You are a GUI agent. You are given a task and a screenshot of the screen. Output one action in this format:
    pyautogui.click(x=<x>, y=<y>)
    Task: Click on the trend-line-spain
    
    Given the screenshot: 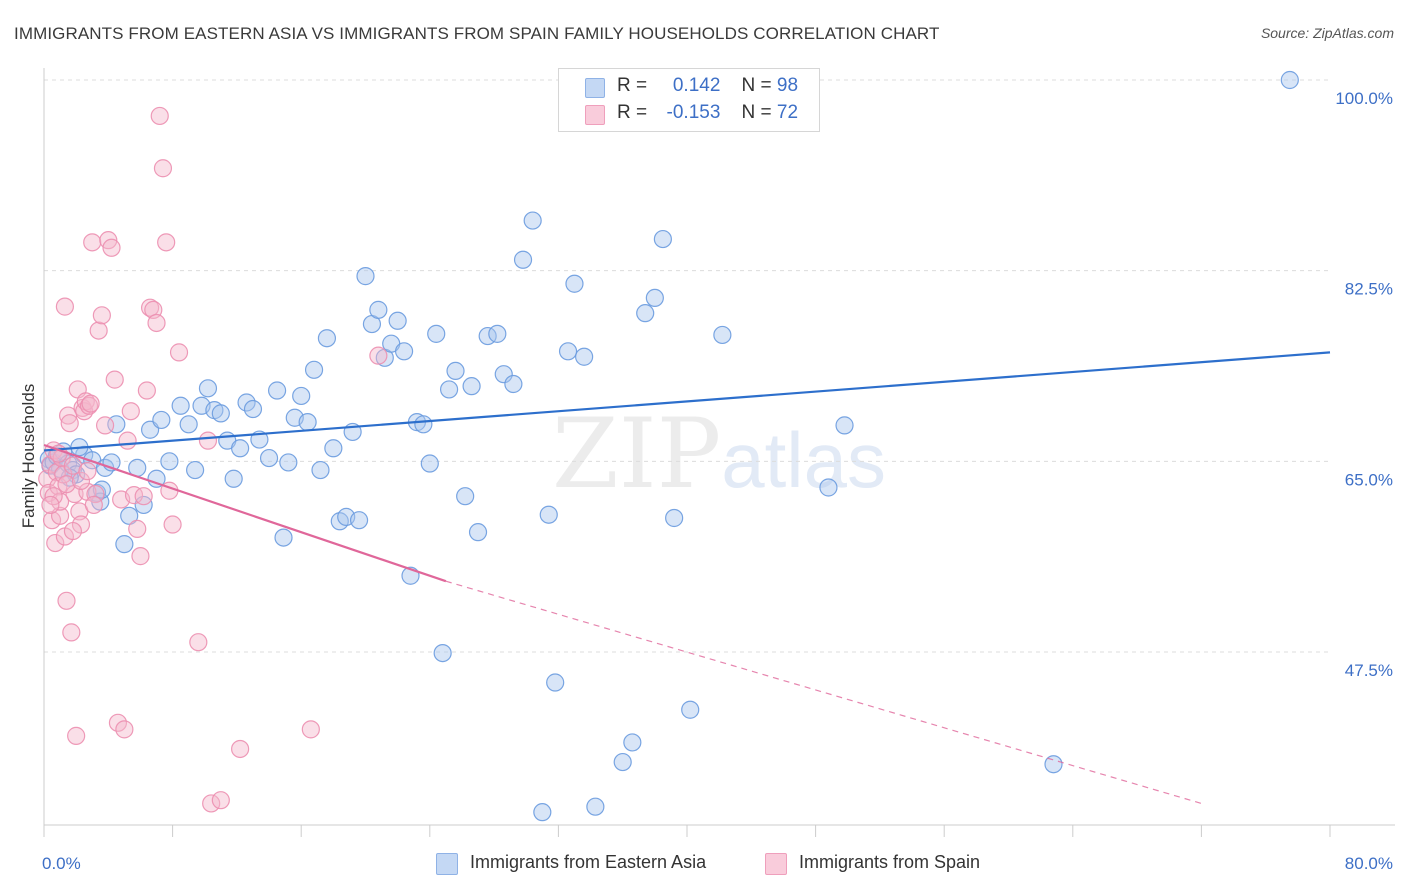 What is the action you would take?
    pyautogui.click(x=245, y=513)
    